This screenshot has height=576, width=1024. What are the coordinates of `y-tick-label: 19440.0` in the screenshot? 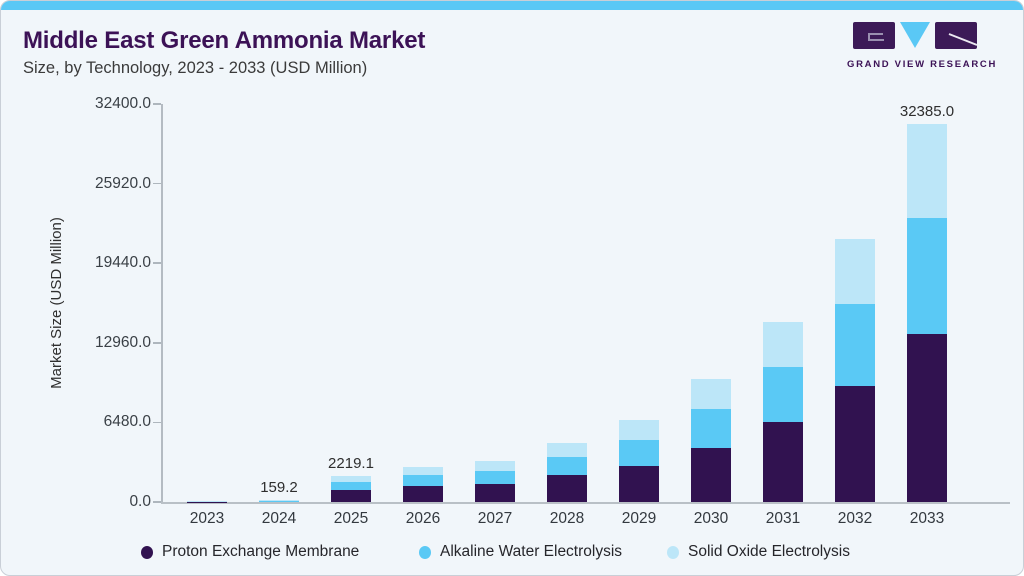 It's located at (122, 263).